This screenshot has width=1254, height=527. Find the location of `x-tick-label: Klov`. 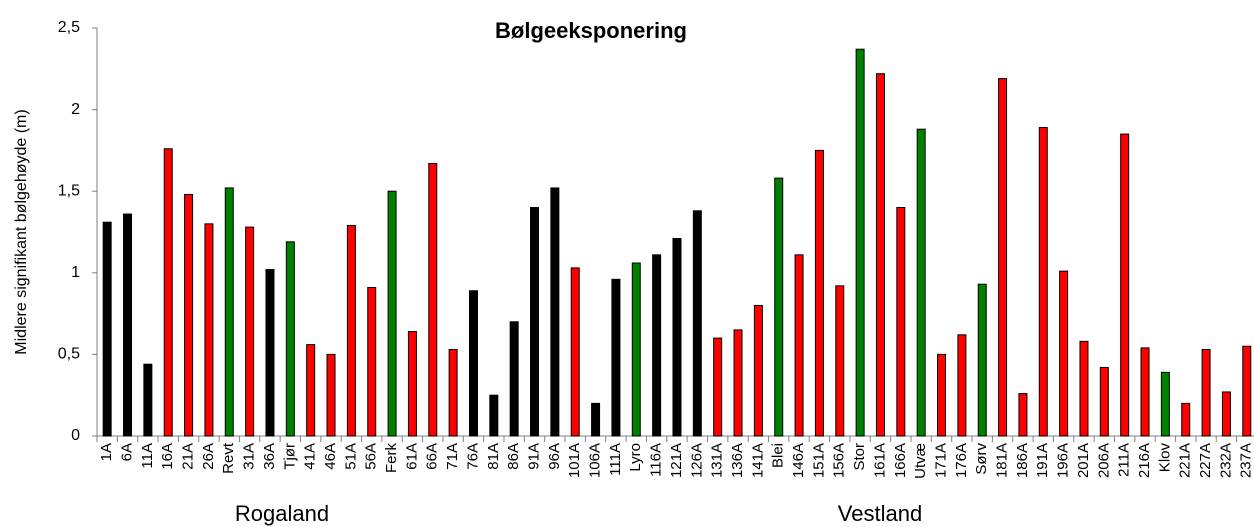

x-tick-label: Klov is located at coordinates (1164, 458).